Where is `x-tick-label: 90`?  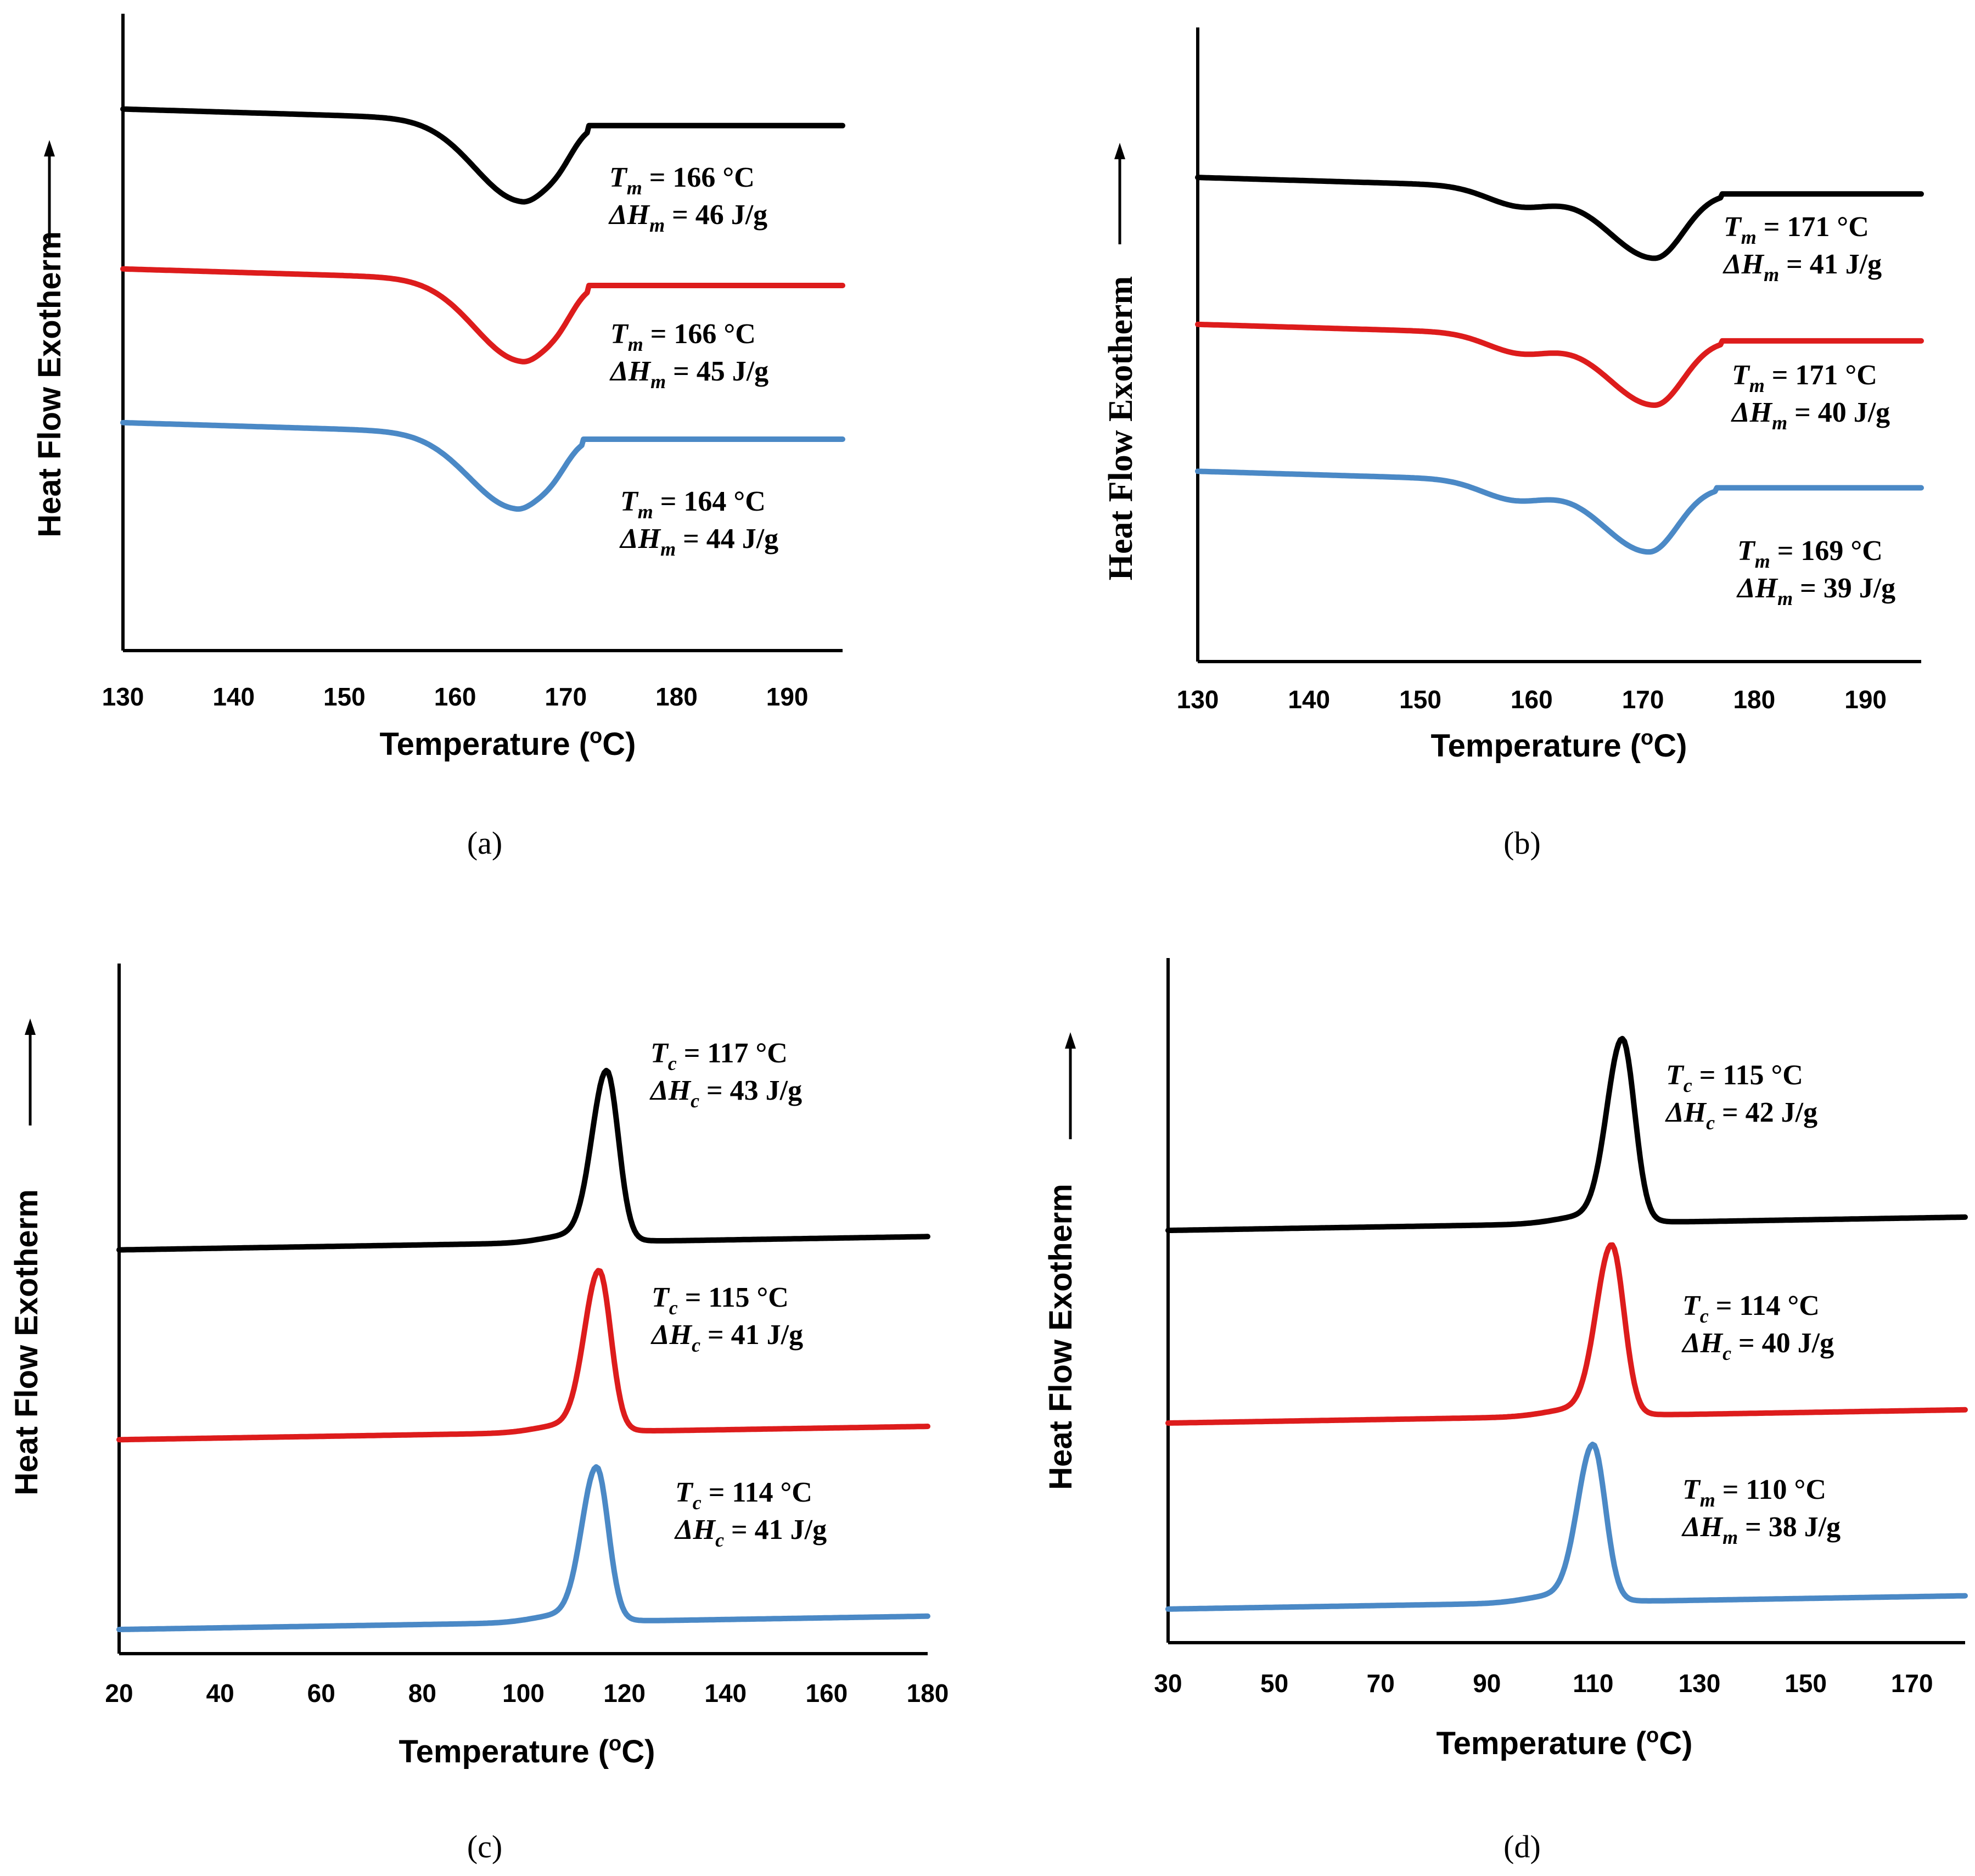
x-tick-label: 90 is located at coordinates (1487, 1684).